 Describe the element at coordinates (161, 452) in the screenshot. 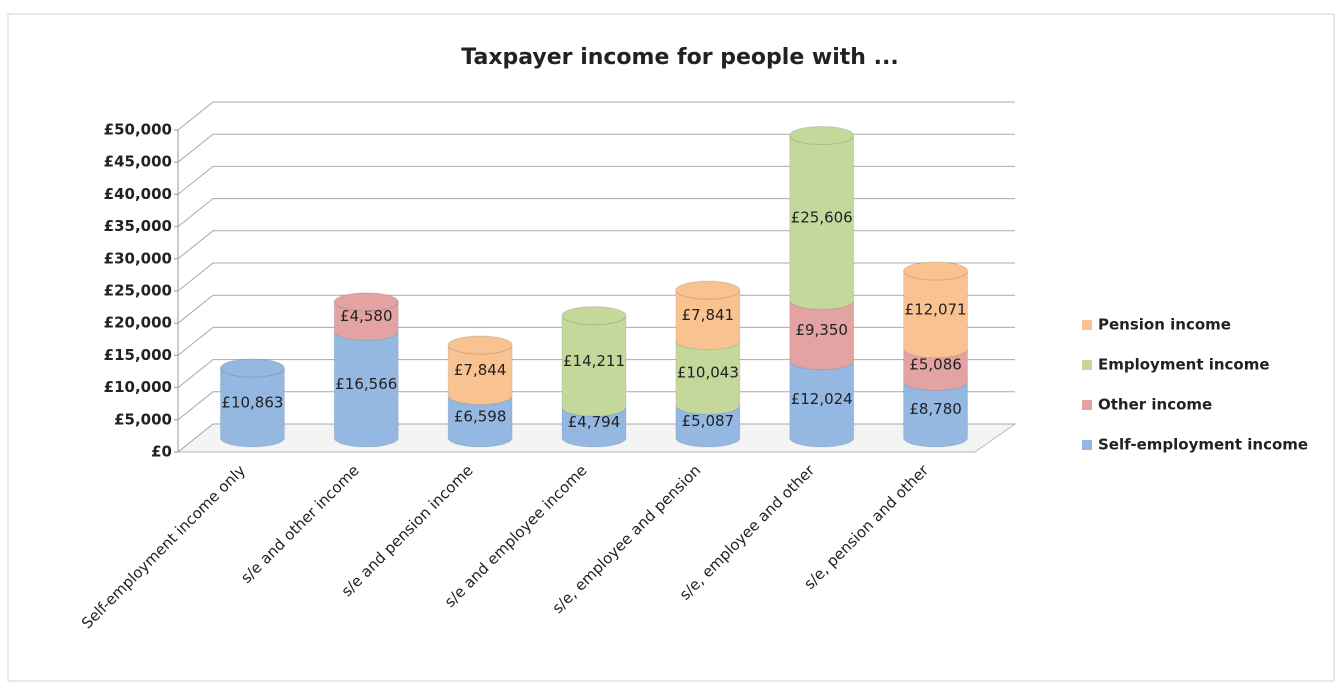

I see `y-tick-label: £0` at that location.